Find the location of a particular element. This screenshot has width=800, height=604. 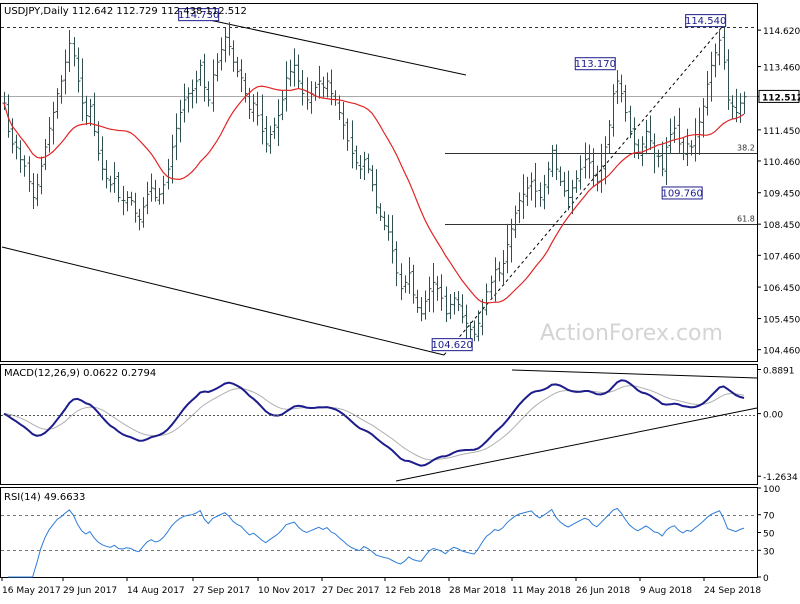

price-annotation-4: 104.620 is located at coordinates (452, 345).